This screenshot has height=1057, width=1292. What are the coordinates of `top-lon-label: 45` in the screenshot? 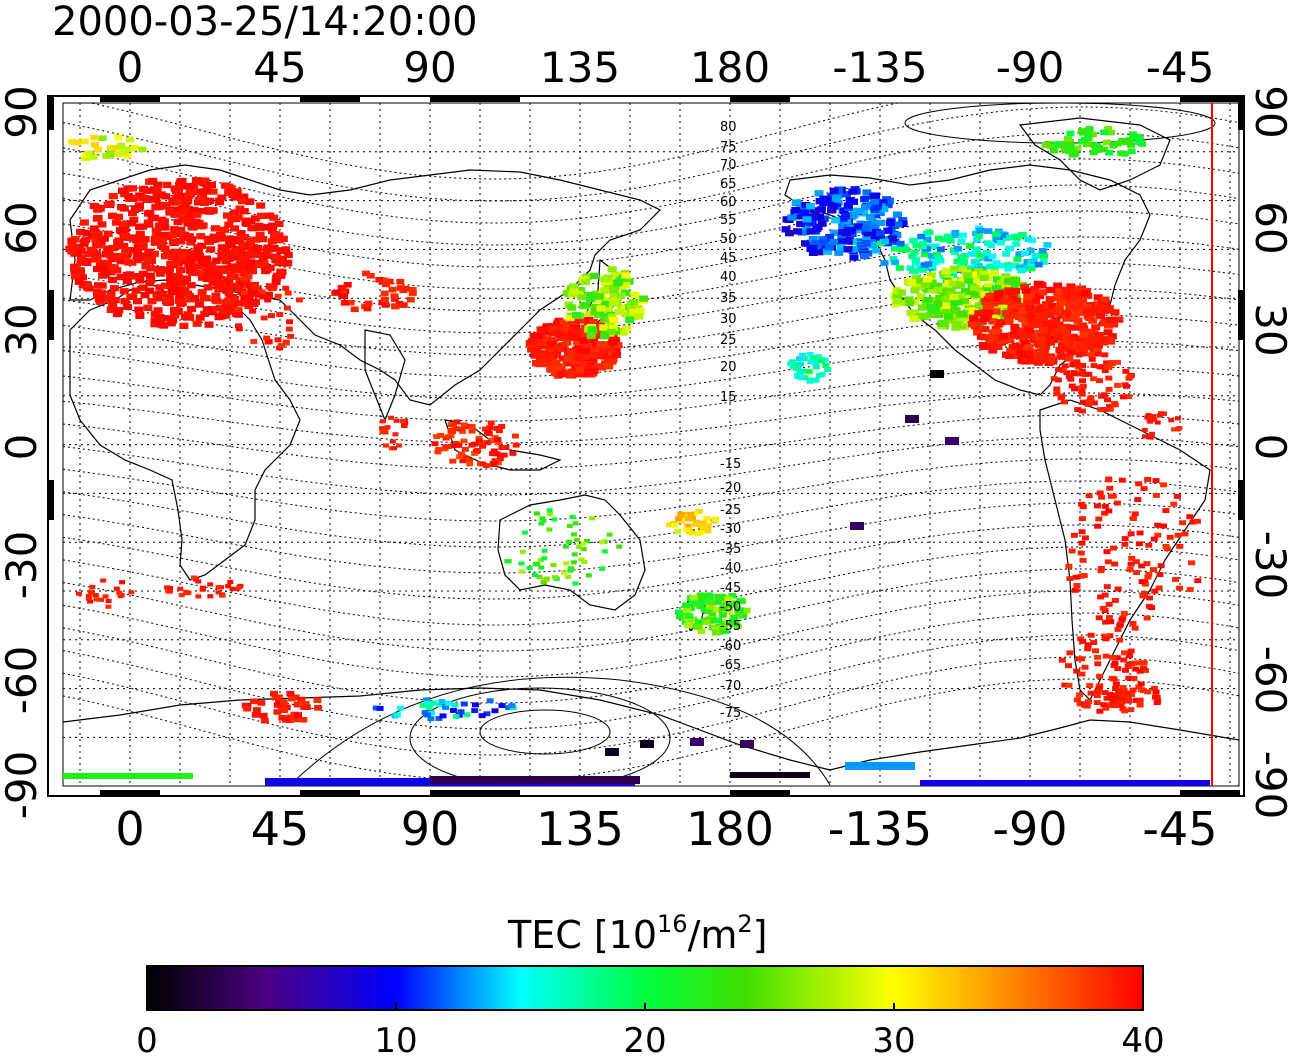 It's located at (279, 67).